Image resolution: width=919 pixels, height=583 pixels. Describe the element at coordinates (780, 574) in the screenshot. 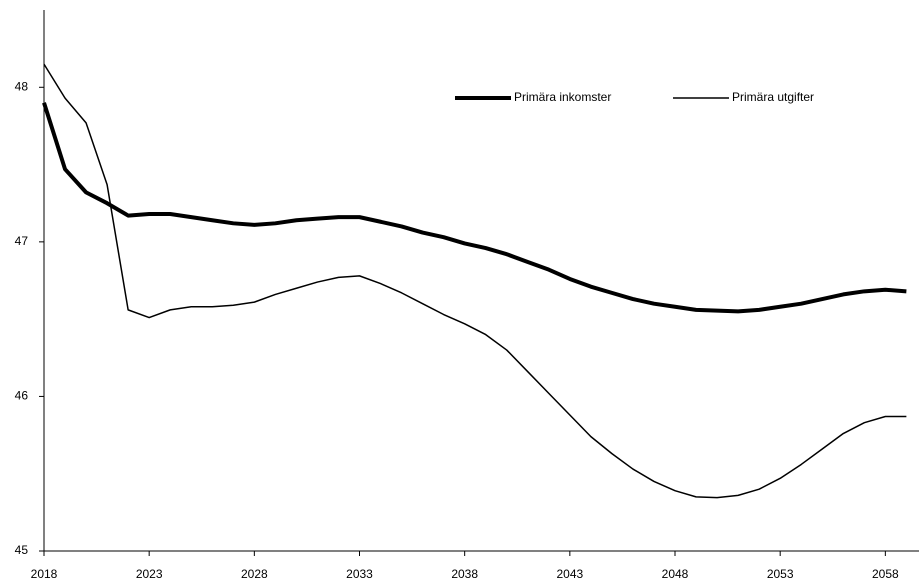

I see `x-tick-label: 2053` at that location.